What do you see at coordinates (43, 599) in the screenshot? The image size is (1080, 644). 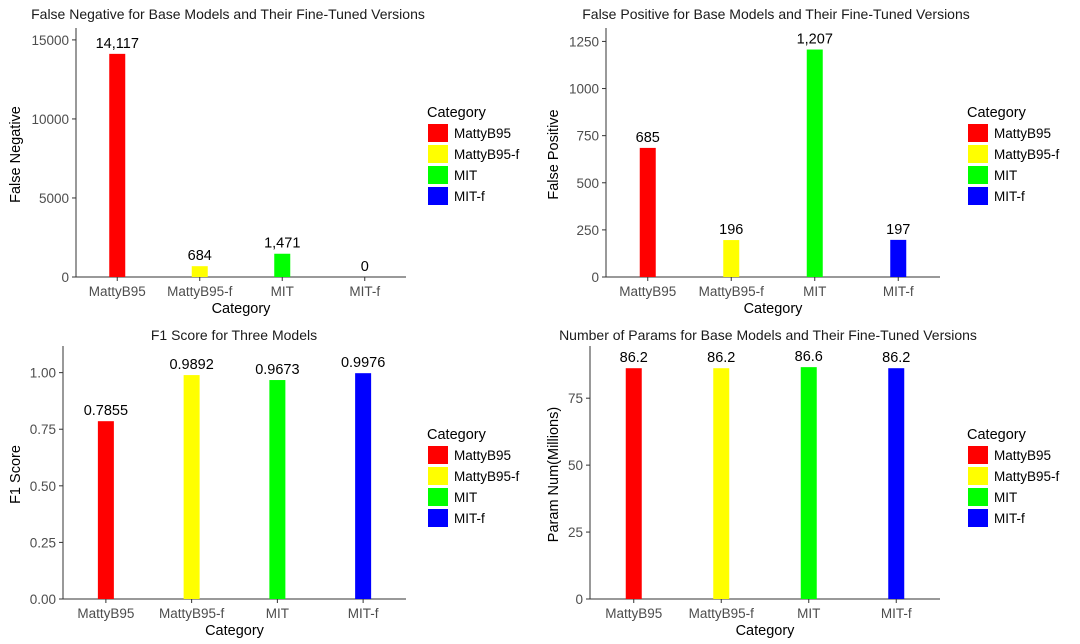 I see `y-tick-label: 0.00` at bounding box center [43, 599].